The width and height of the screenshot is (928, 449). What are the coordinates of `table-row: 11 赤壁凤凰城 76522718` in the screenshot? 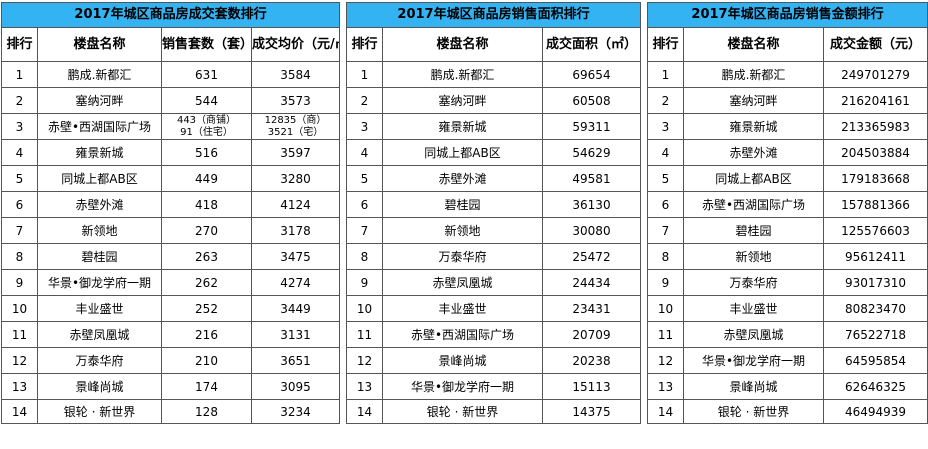 It's located at (787, 334).